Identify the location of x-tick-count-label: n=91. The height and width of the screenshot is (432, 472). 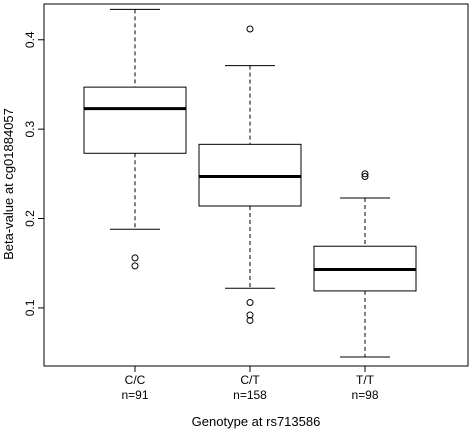
(134, 395).